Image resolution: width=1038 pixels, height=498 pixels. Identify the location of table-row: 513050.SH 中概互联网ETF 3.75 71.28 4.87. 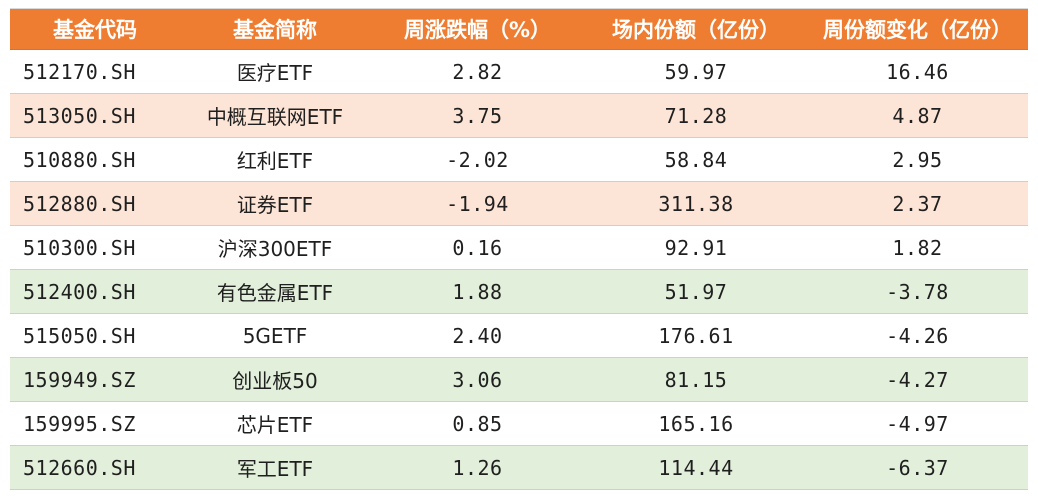
(519, 116).